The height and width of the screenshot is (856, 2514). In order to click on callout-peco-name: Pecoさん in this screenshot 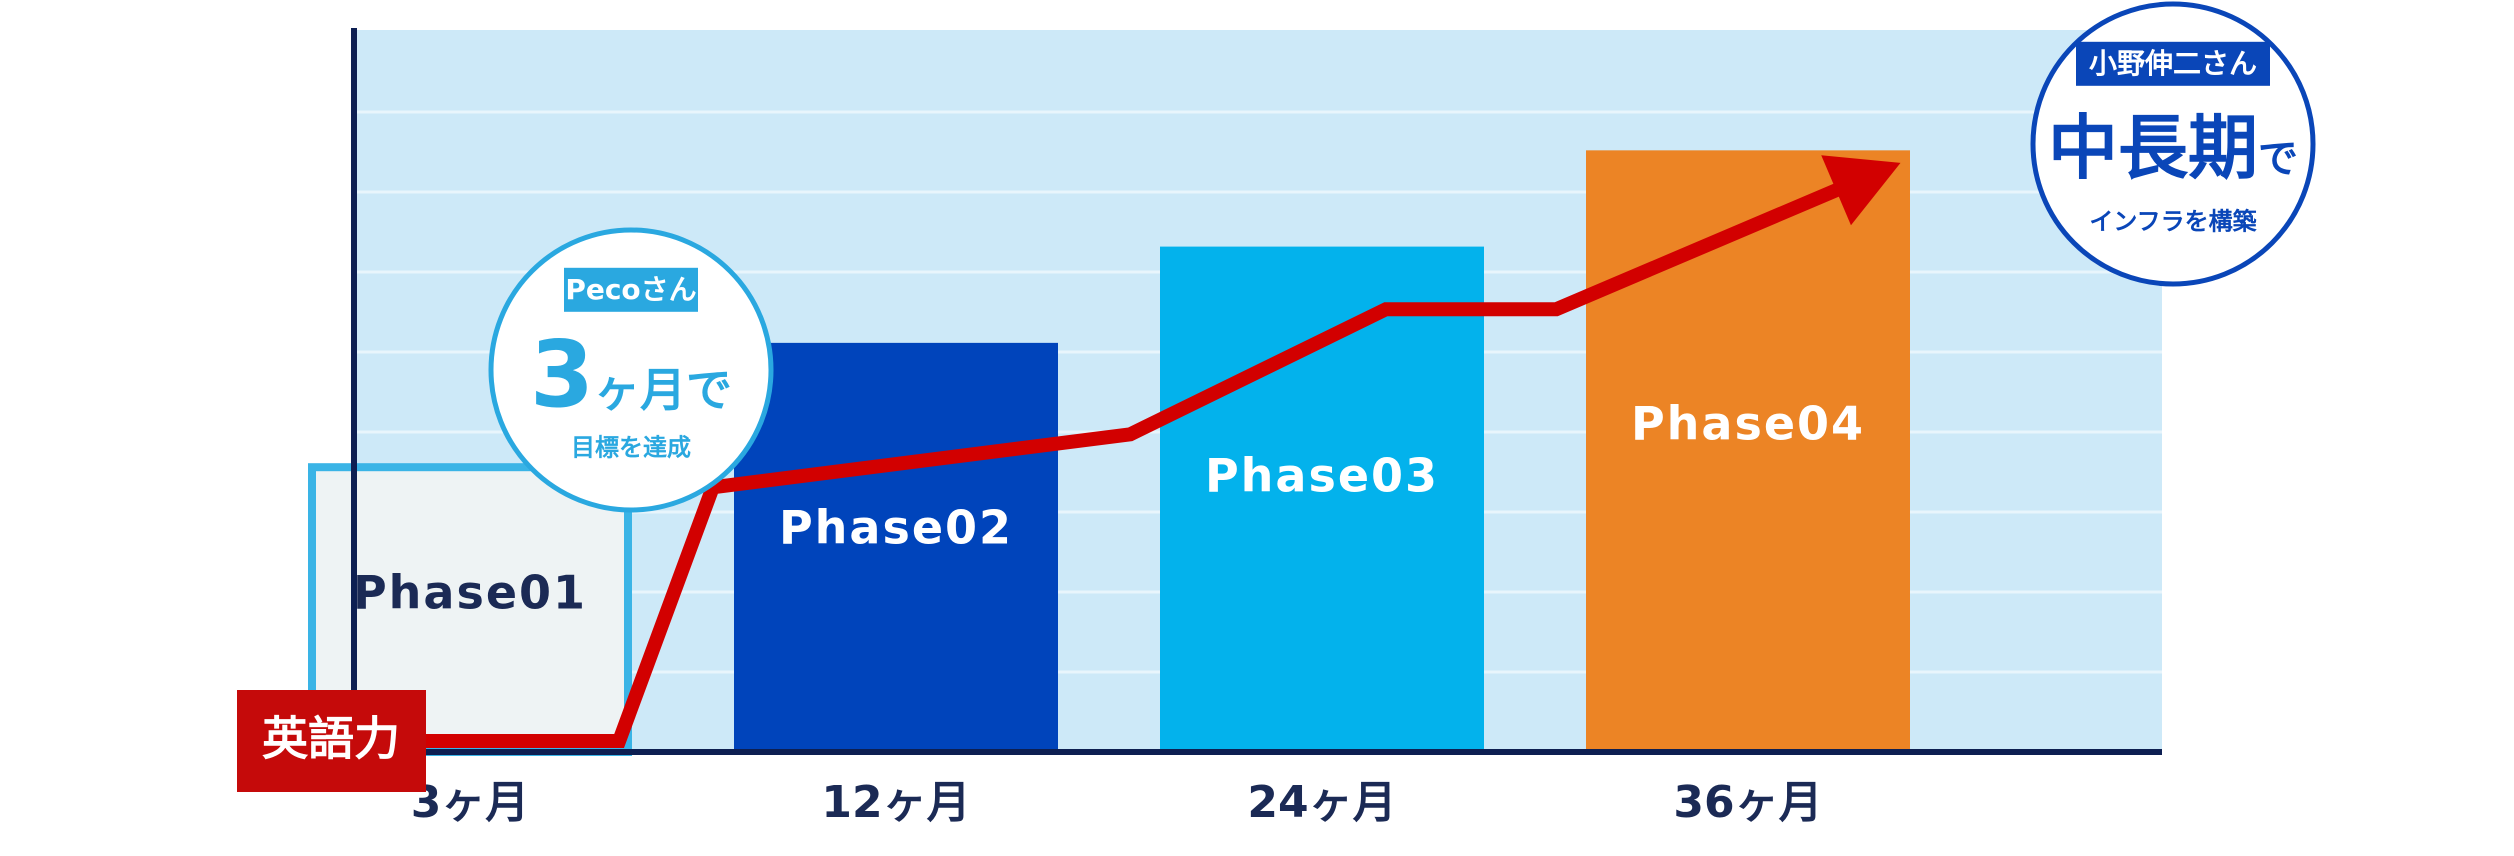, I will do `click(630, 289)`.